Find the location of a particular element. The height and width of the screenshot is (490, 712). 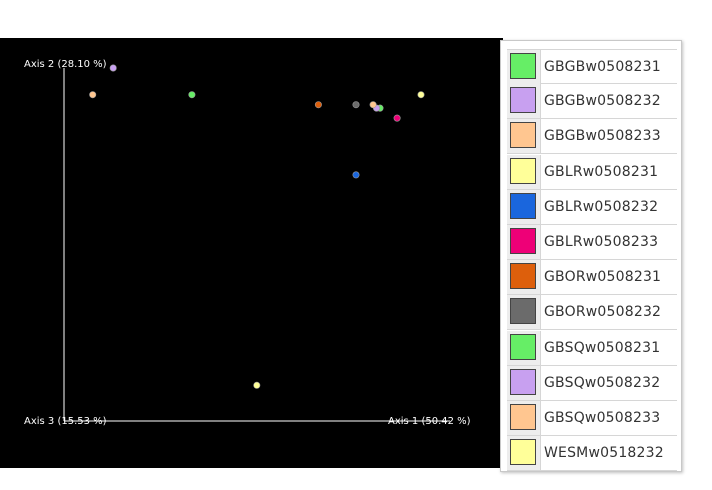

legend-label: GBSQw0508233 is located at coordinates (602, 418).